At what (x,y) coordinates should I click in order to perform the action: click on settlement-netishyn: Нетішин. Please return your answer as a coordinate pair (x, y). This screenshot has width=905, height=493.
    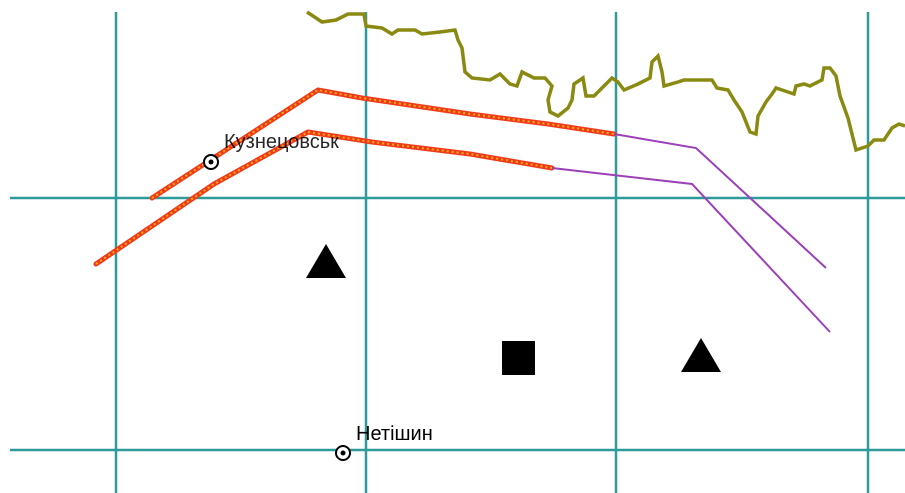
    Looking at the image, I should click on (384, 442).